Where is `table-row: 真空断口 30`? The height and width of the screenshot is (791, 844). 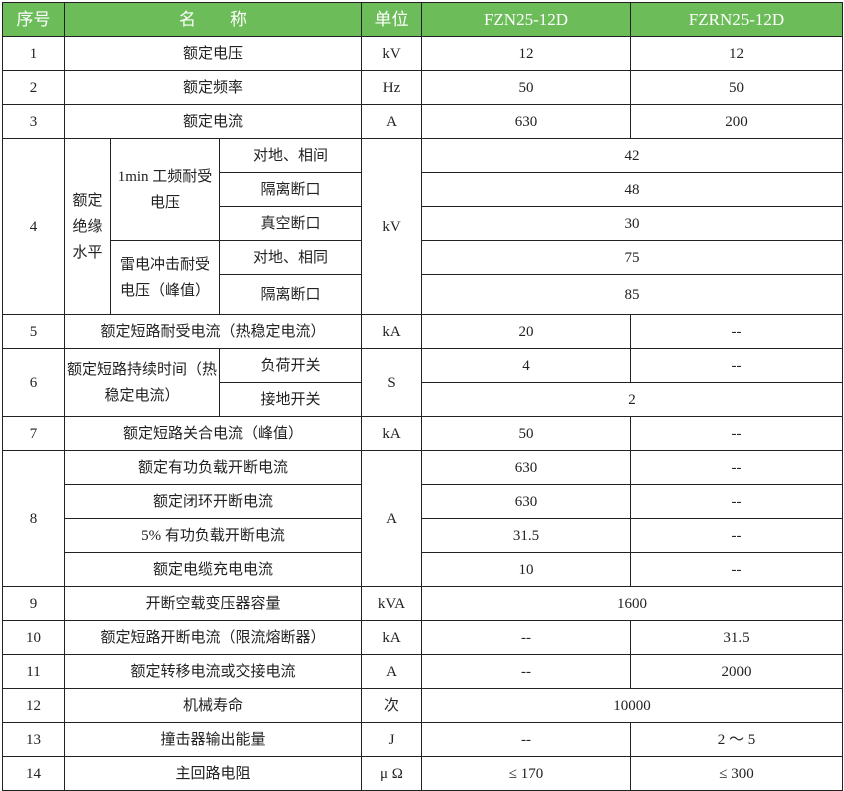 table-row: 真空断口 30 is located at coordinates (423, 223).